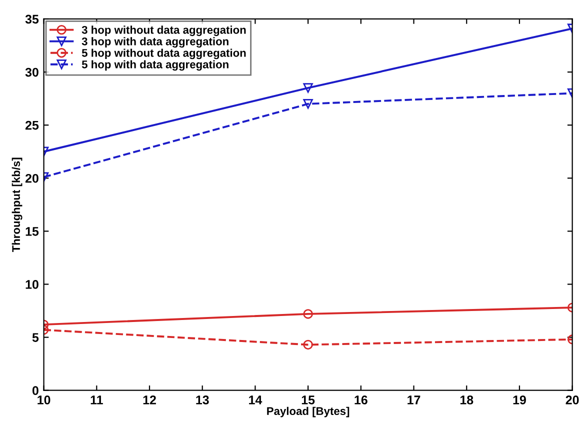  Describe the element at coordinates (414, 400) in the screenshot. I see `x-tick-label: 17` at that location.